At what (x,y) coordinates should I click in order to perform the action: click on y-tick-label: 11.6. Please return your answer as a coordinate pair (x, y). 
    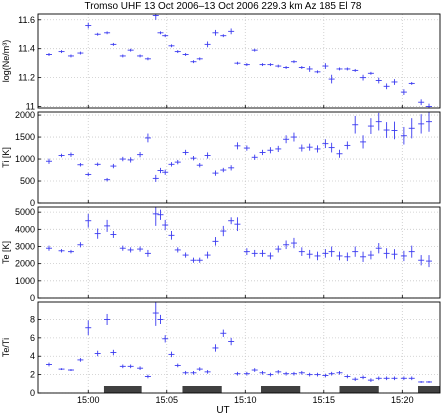
    Looking at the image, I should click on (26, 20).